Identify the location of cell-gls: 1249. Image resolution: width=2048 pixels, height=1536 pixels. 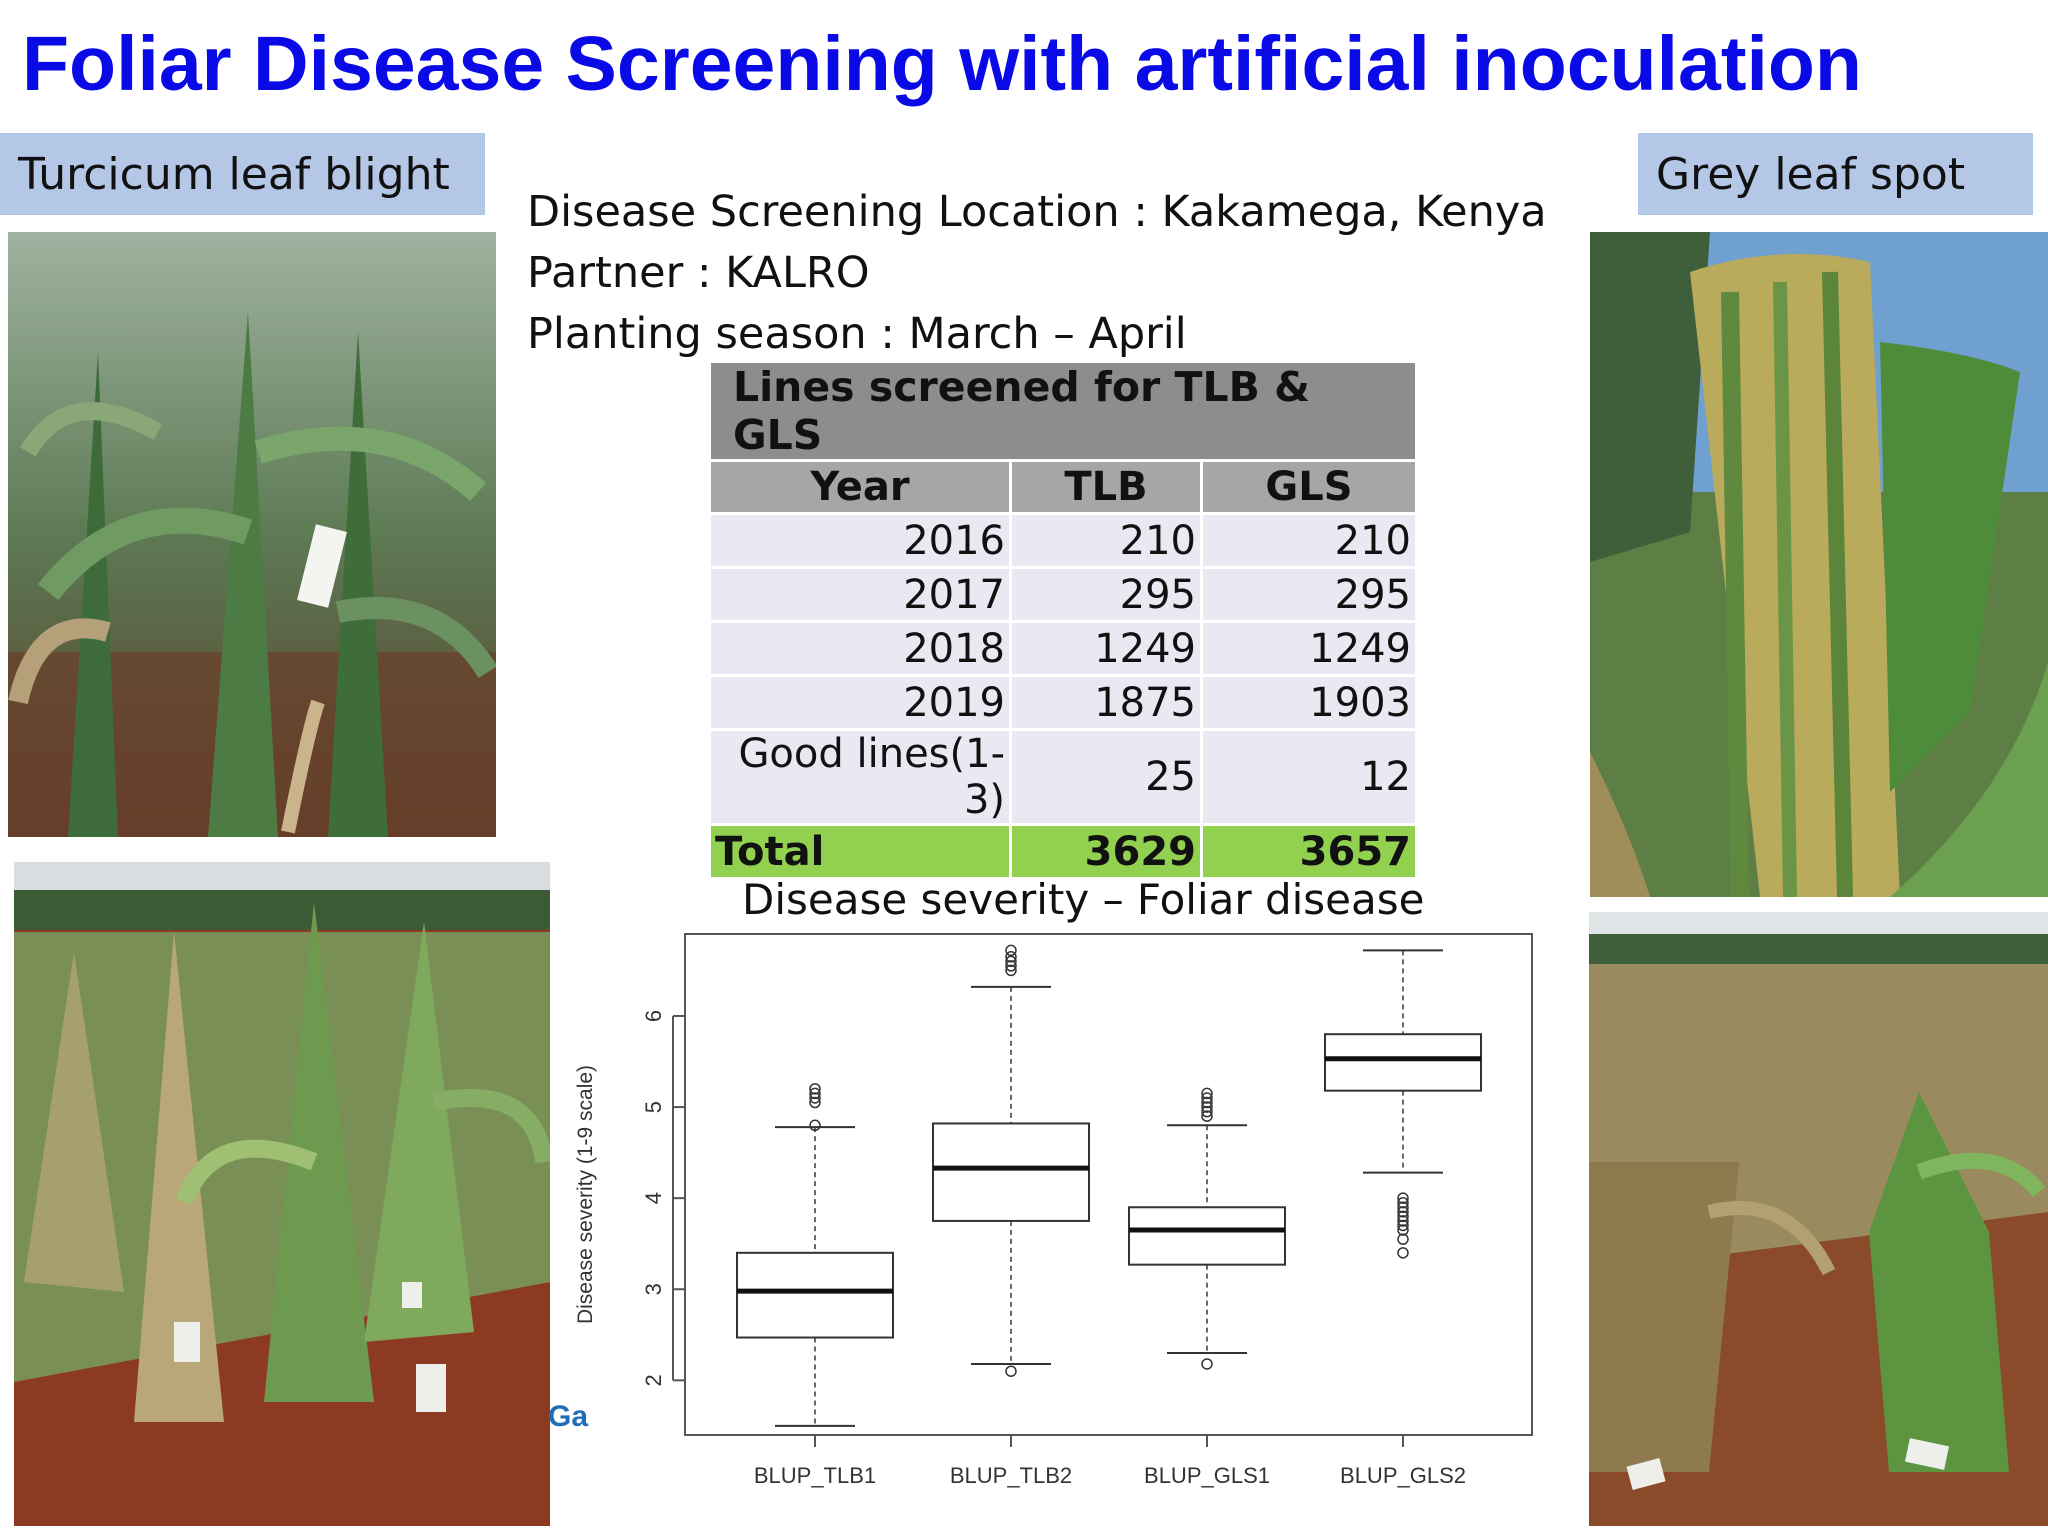
(1309, 648).